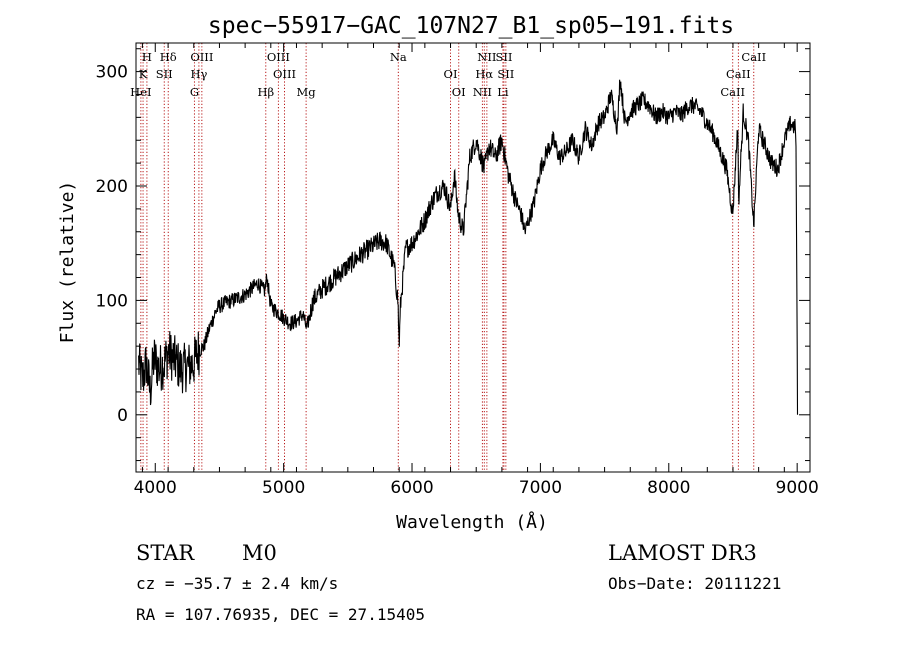  Describe the element at coordinates (112, 73) in the screenshot. I see `y-tick-label: 300` at that location.